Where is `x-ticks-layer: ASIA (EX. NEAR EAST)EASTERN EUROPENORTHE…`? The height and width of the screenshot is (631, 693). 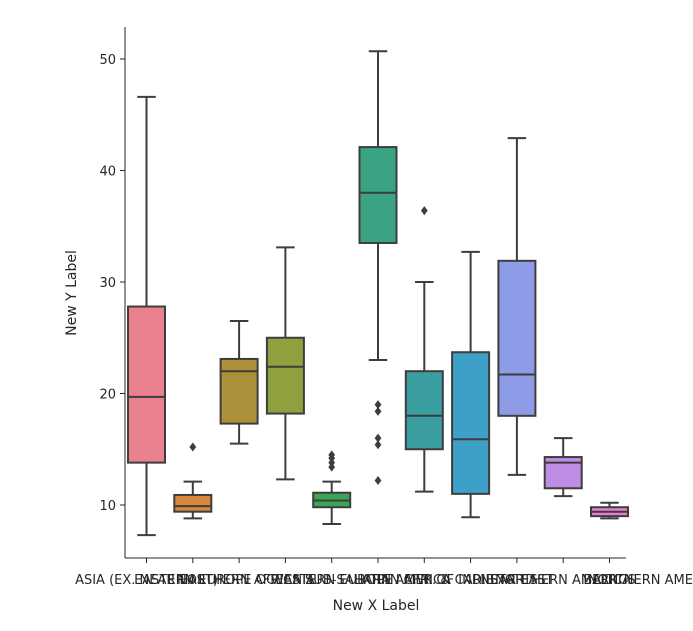
x-ticks-layer: ASIA (EX. NEAR EAST)EASTERN EUROPENORTHE… is located at coordinates (384, 573).